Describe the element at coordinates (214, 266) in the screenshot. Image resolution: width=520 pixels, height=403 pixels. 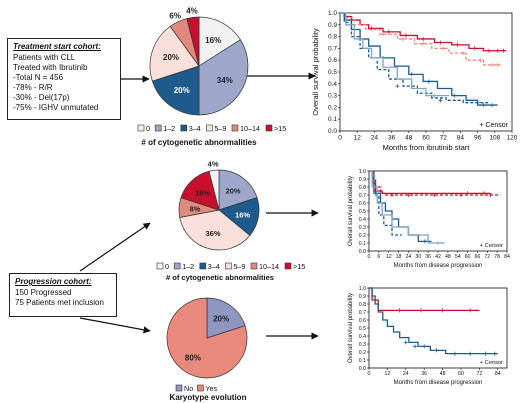
I see `legend-label: 3–4` at that location.